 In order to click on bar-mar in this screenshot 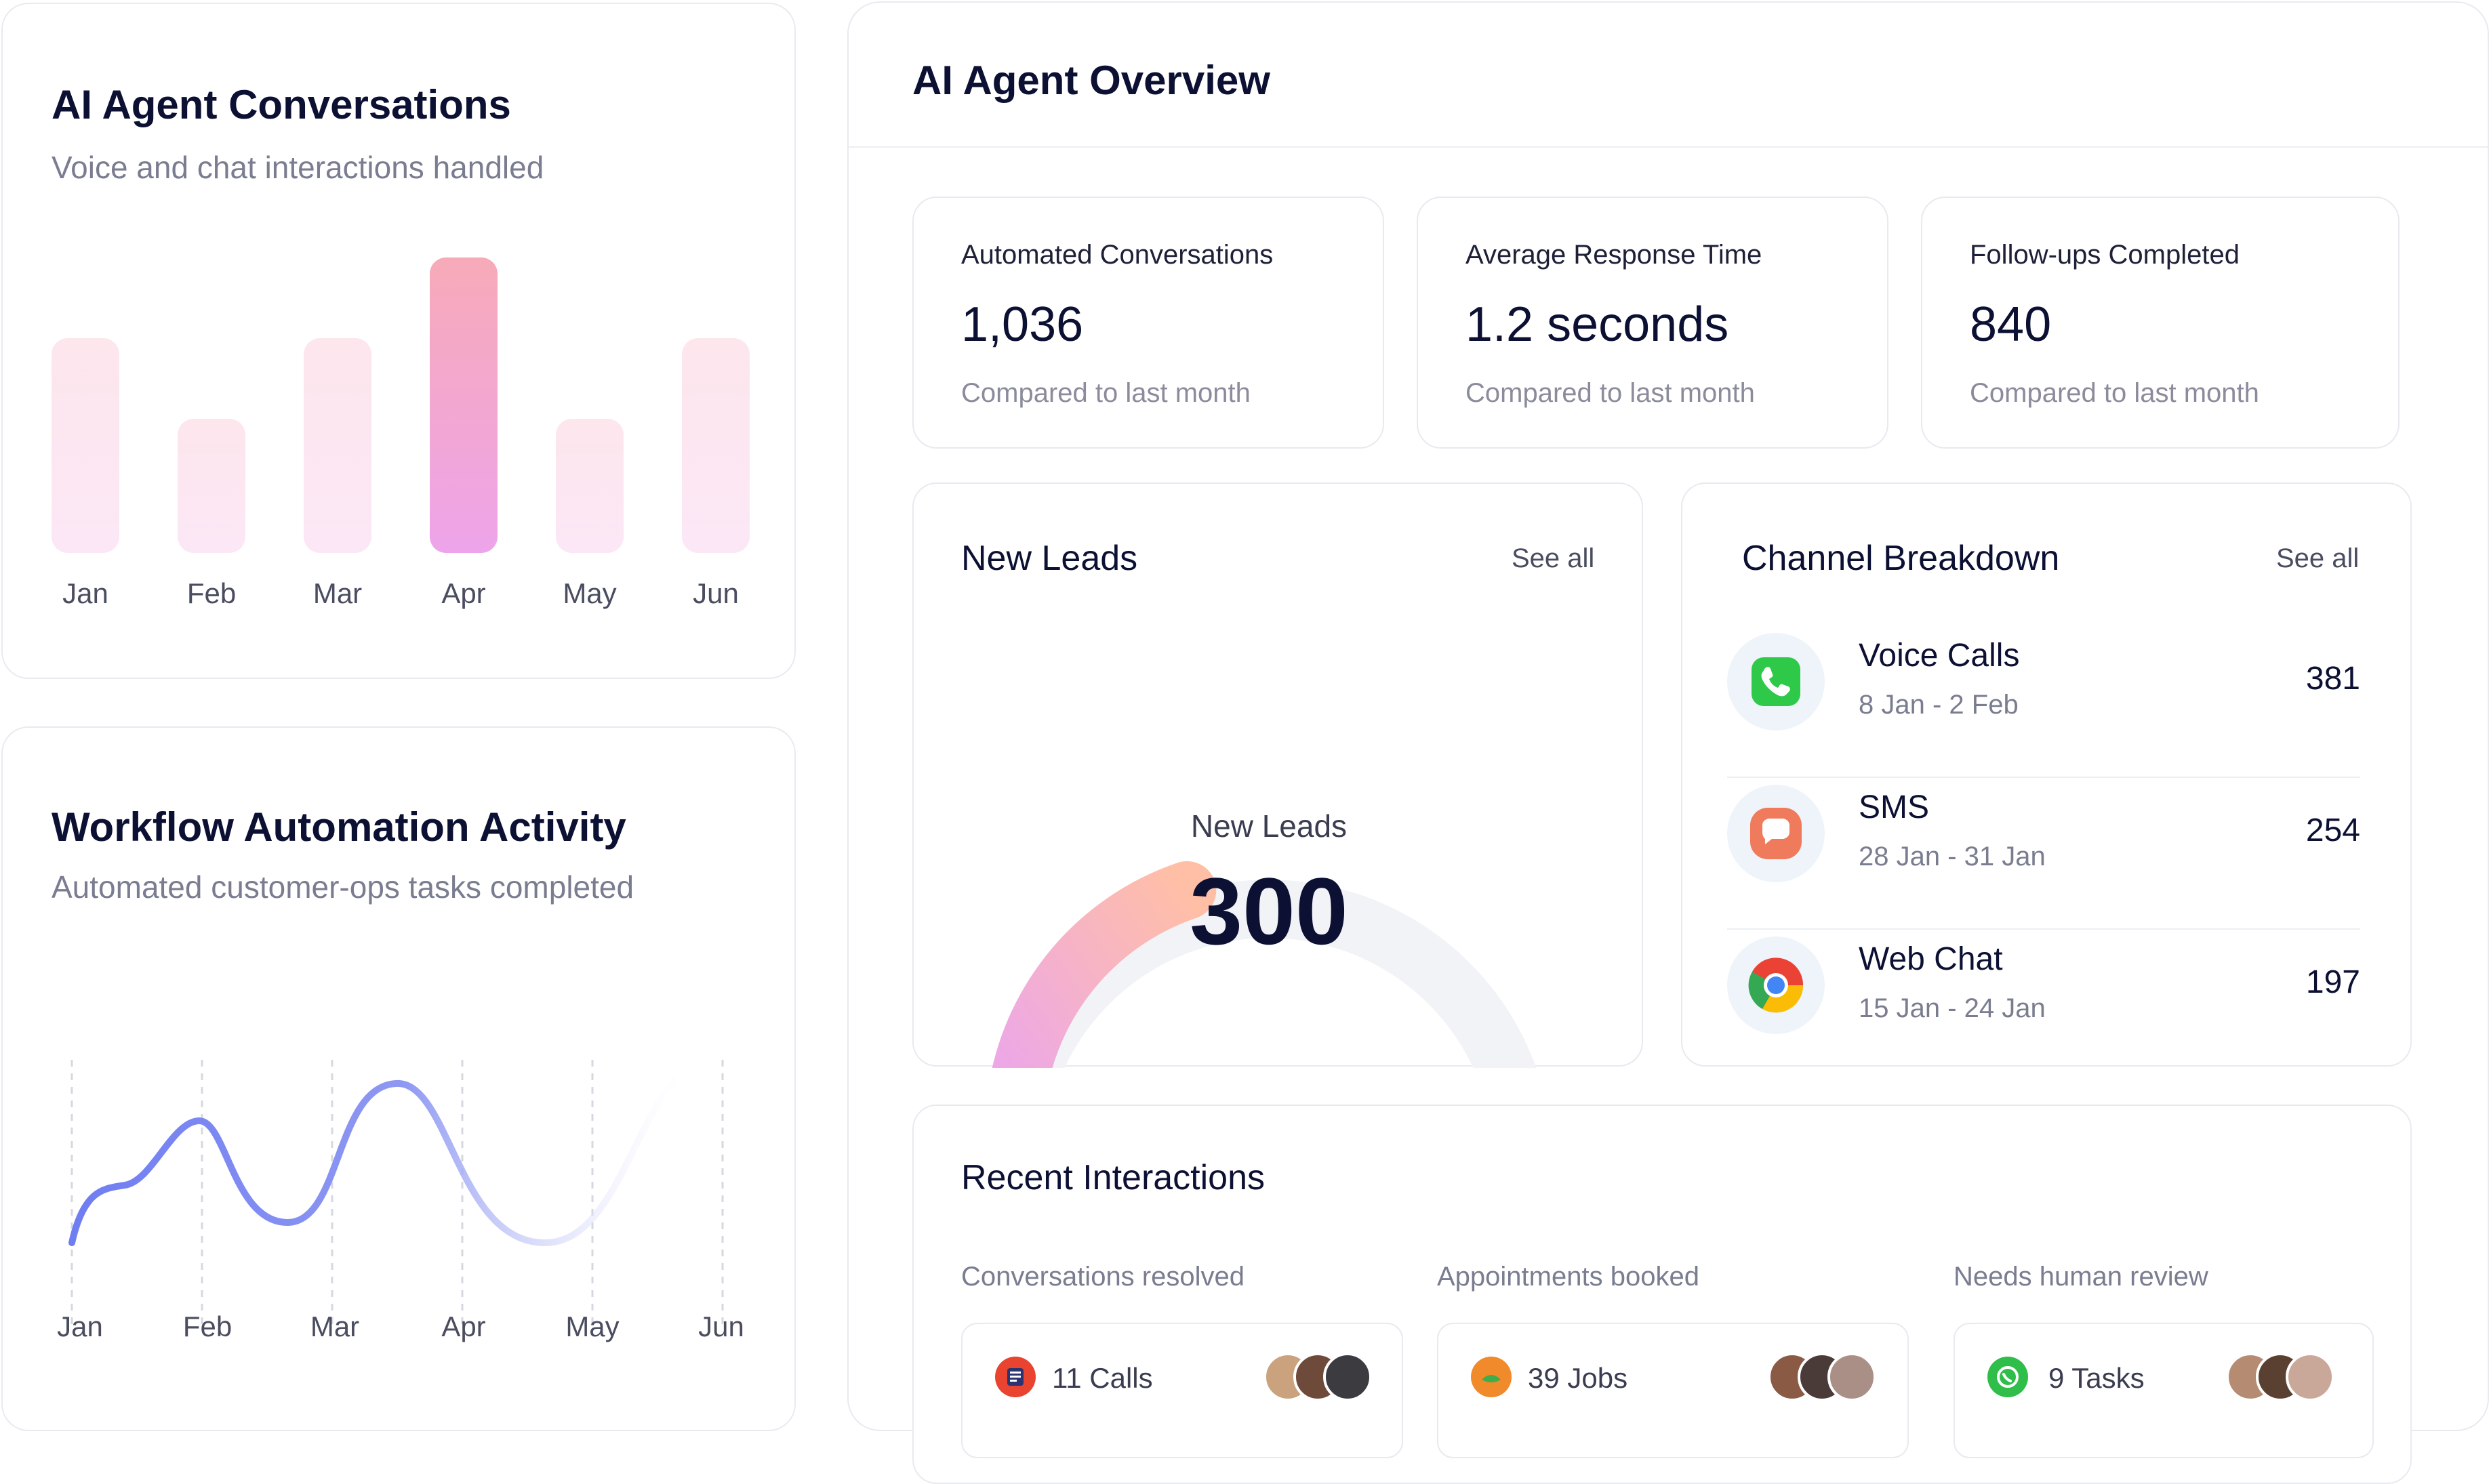, I will do `click(337, 445)`.